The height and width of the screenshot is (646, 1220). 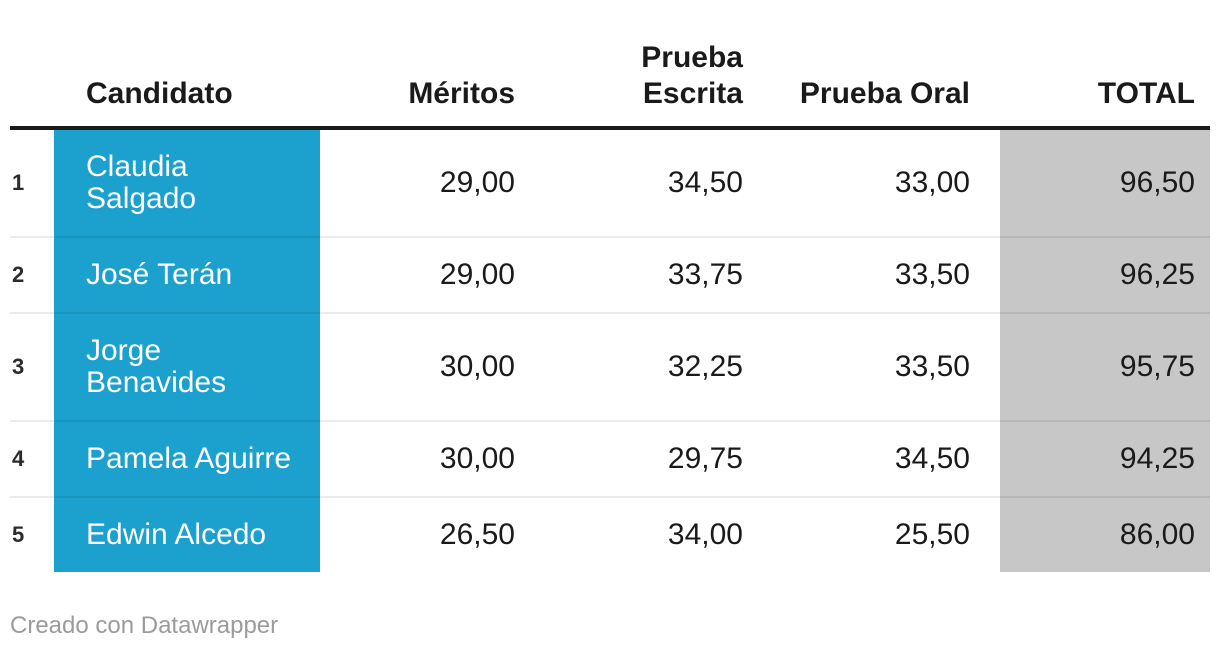 I want to click on candidate-name-cell: Pamela Aguirre, so click(x=187, y=460).